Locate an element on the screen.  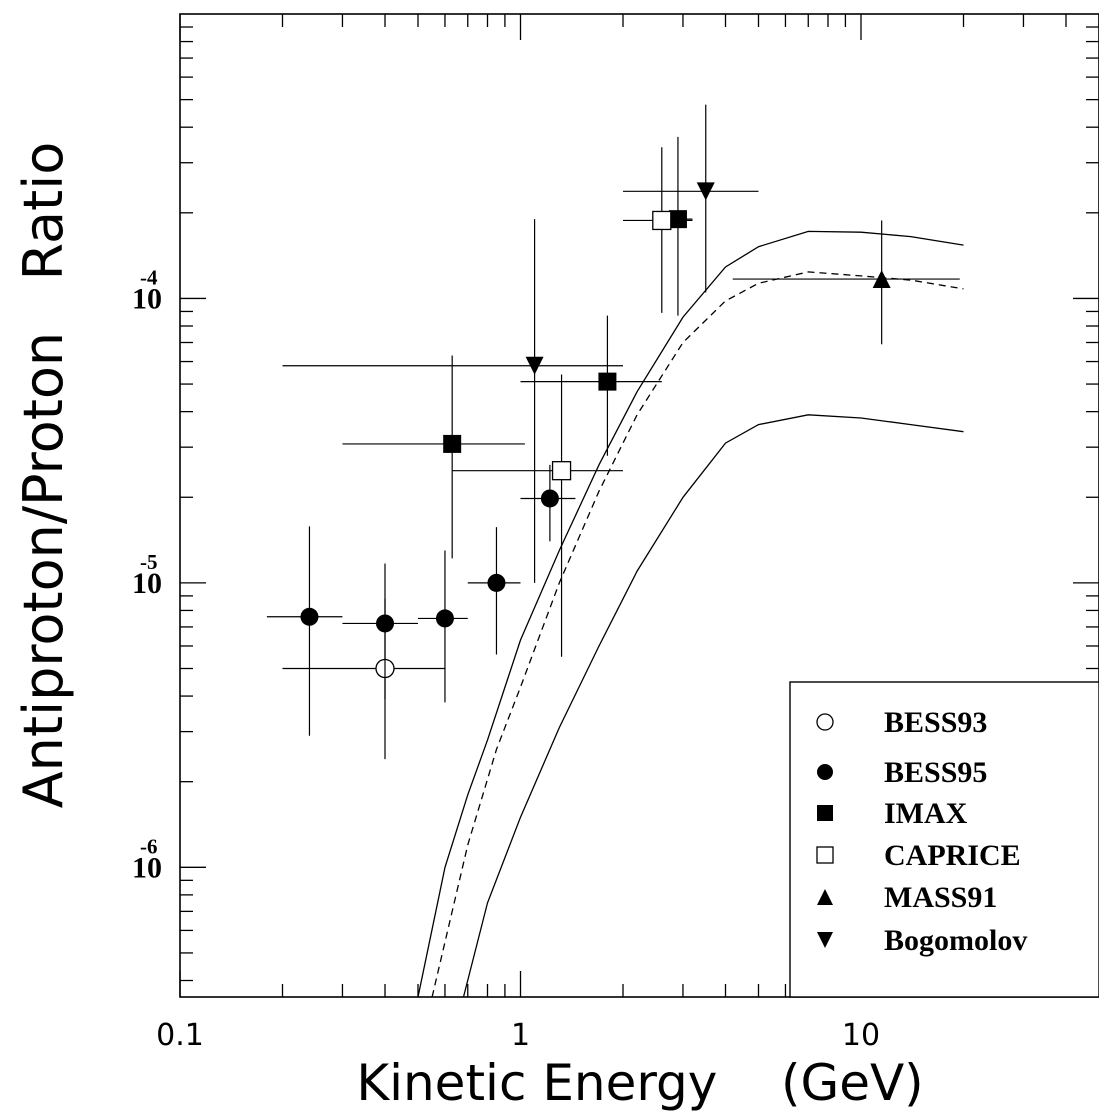
legend-label-bogomolov: Bogomolov is located at coordinates (955, 940).